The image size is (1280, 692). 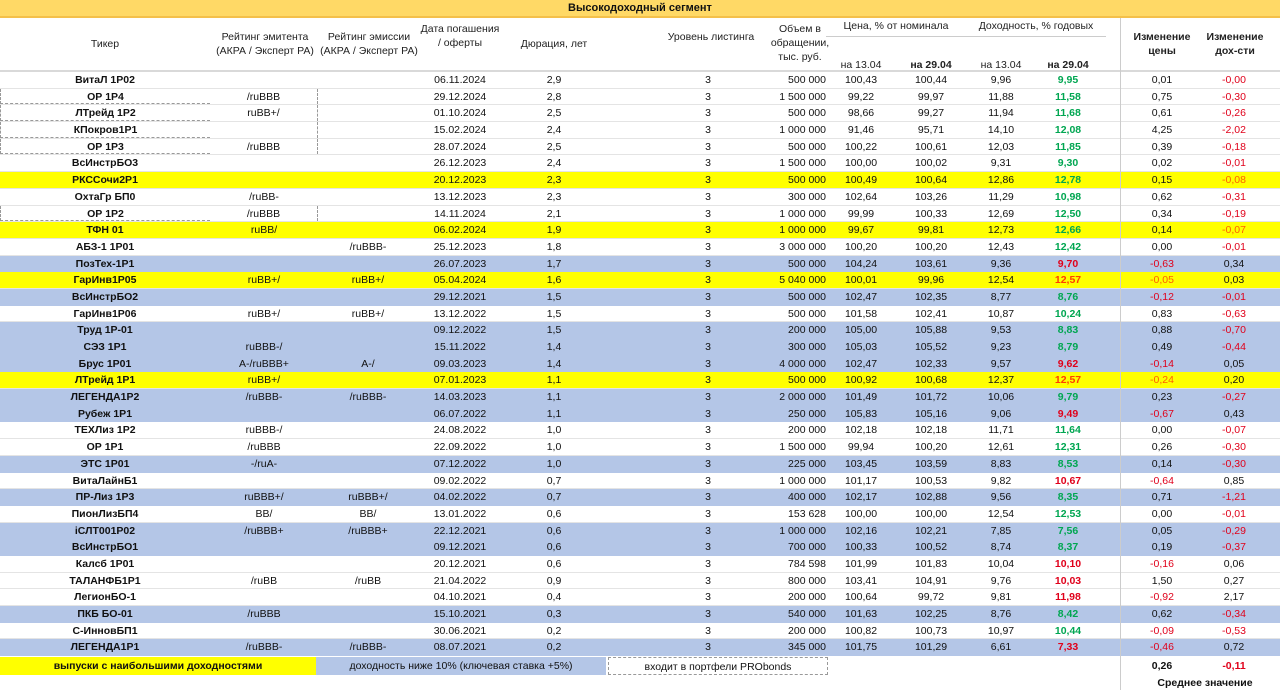 I want to click on yield-1304-cell: 11,29, so click(x=1001, y=196).